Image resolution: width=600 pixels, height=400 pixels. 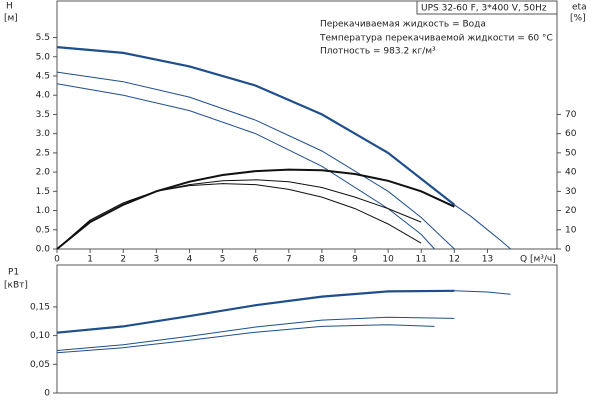 What do you see at coordinates (43, 211) in the screenshot?
I see `y-tick-label: 1.0` at bounding box center [43, 211].